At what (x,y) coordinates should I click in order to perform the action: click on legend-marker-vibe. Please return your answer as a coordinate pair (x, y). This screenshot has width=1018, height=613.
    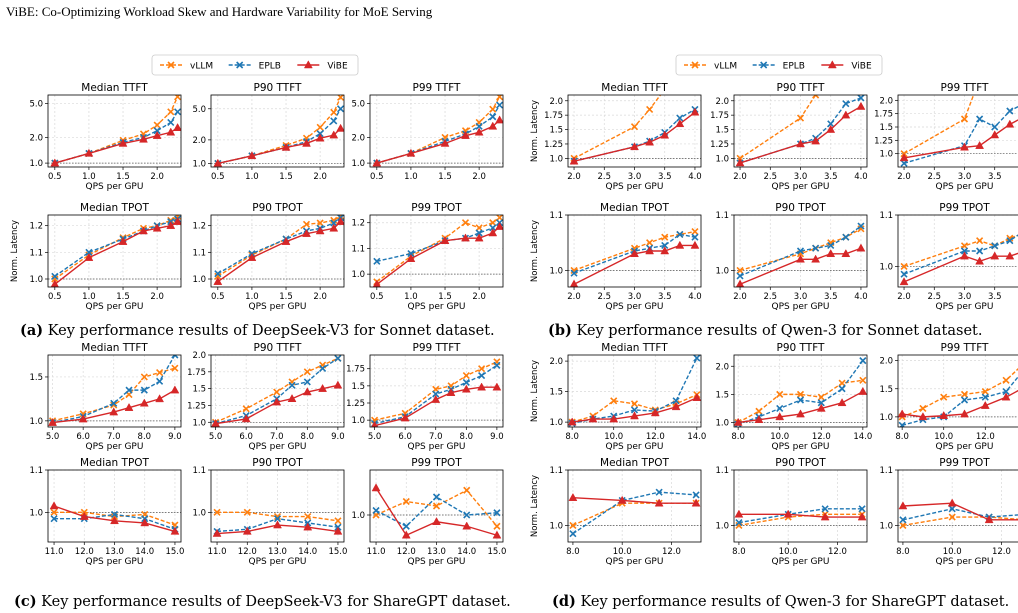
    Looking at the image, I should click on (832, 64).